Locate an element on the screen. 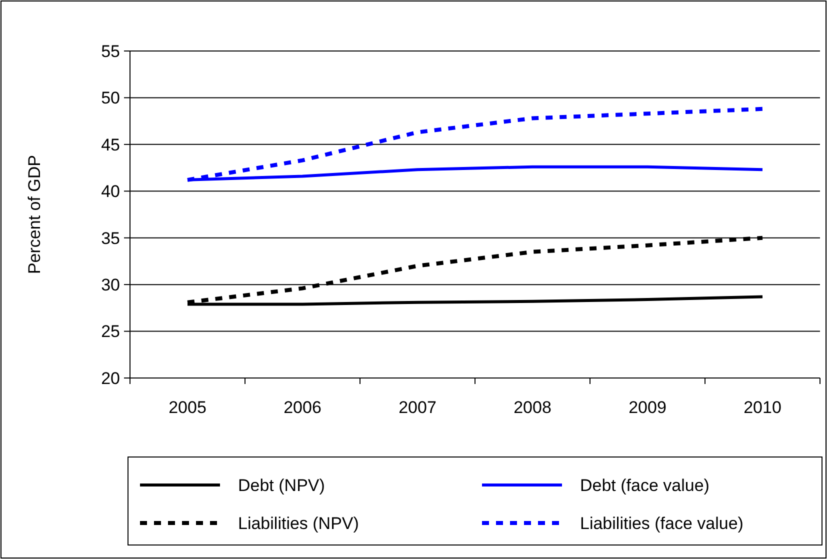 This screenshot has height=559, width=827. legend-label: Liabilities (face value) is located at coordinates (662, 523).